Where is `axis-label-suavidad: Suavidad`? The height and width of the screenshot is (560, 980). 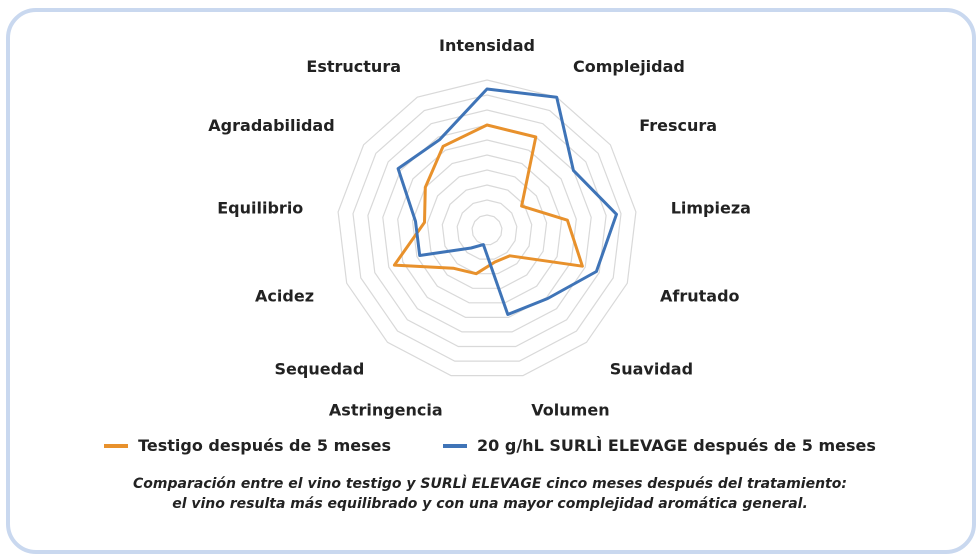 axis-label-suavidad: Suavidad is located at coordinates (651, 369).